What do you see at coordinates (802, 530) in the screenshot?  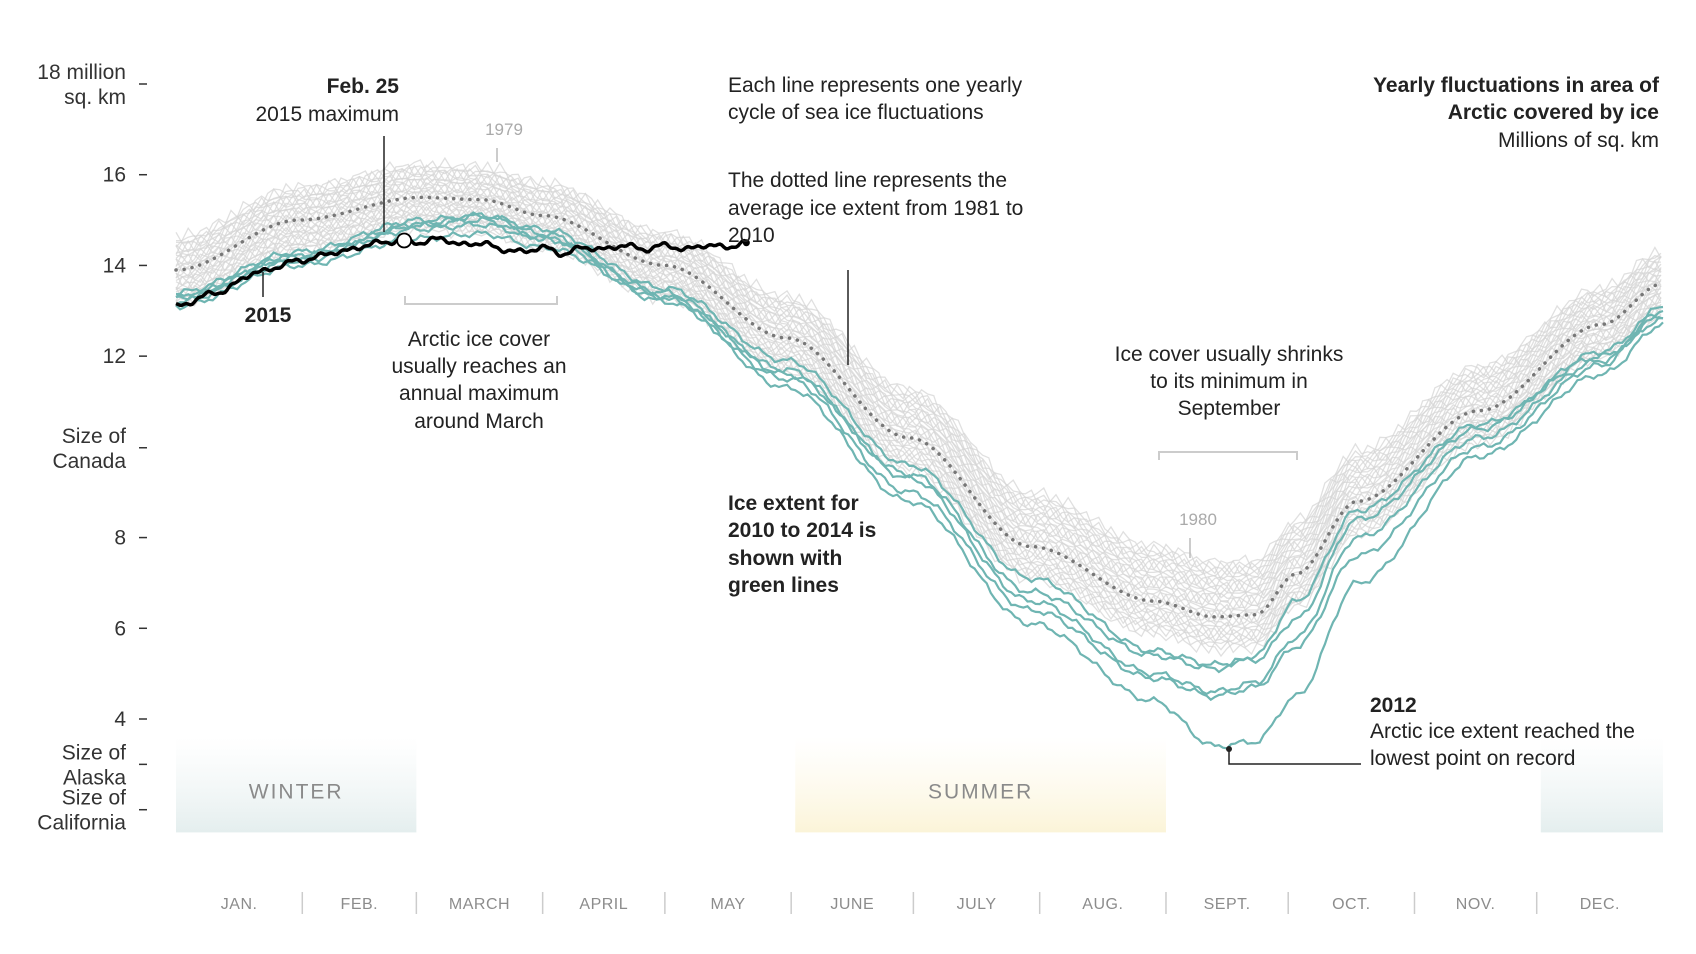 I see `green-lines-note-2: 2010 to 2014 is` at bounding box center [802, 530].